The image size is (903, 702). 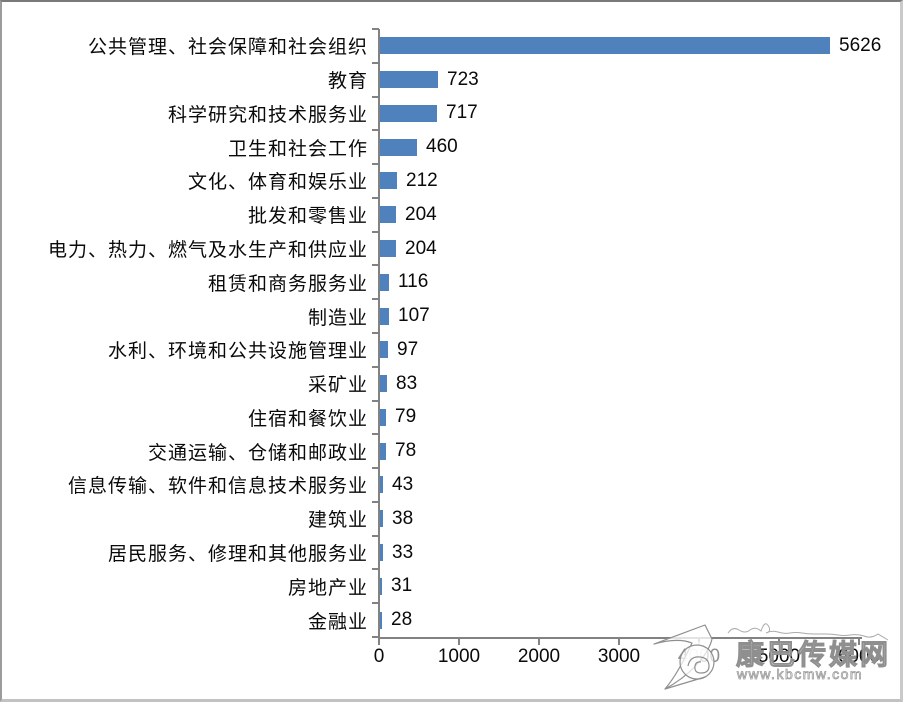 What do you see at coordinates (699, 656) in the screenshot?
I see `value-tick-label: 4000` at bounding box center [699, 656].